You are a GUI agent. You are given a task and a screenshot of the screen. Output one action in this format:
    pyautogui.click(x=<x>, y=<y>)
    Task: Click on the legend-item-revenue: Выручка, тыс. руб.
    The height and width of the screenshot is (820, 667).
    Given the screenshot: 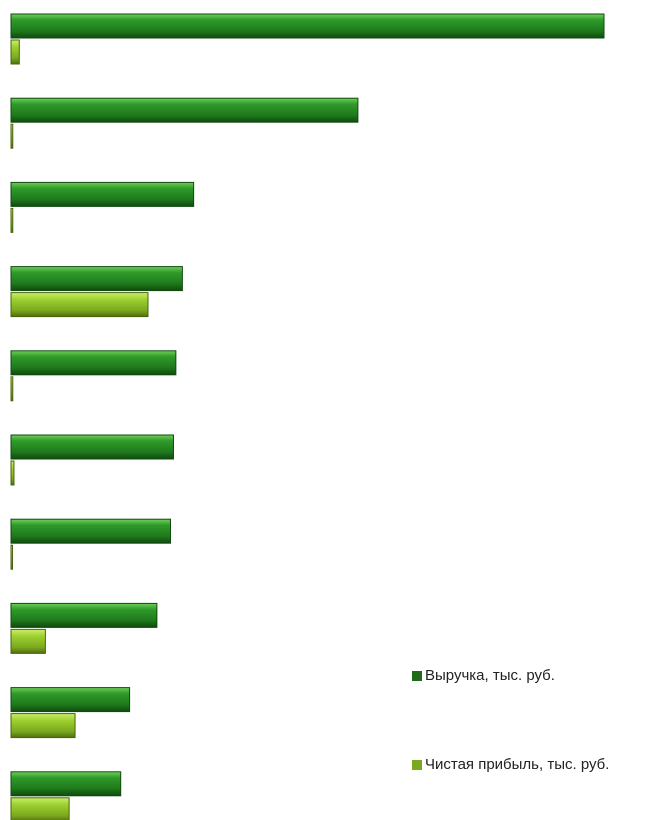 What is the action you would take?
    pyautogui.click(x=483, y=675)
    